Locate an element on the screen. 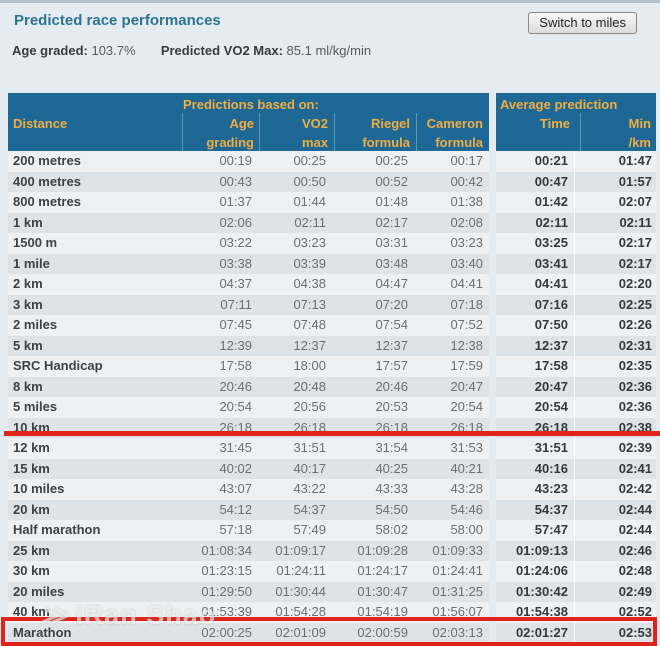  vo2-max-value: 85.1 ml/kg/min is located at coordinates (329, 50).